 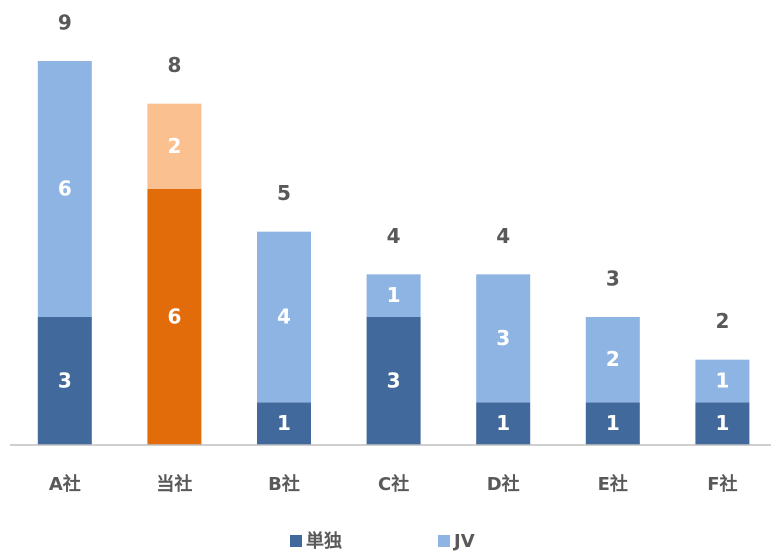 I want to click on legend-label: 単独, so click(x=324, y=540).